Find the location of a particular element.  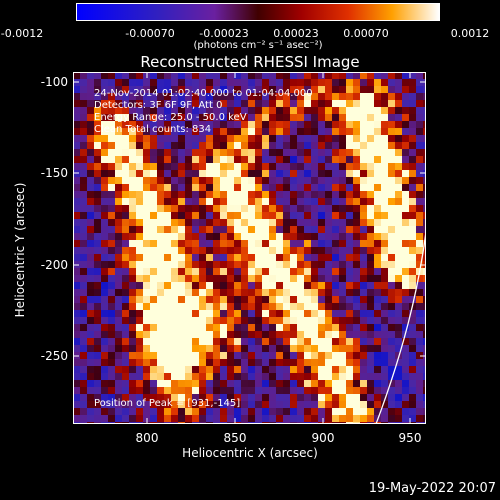

colorbar-tick: -0.00023 is located at coordinates (224, 33).